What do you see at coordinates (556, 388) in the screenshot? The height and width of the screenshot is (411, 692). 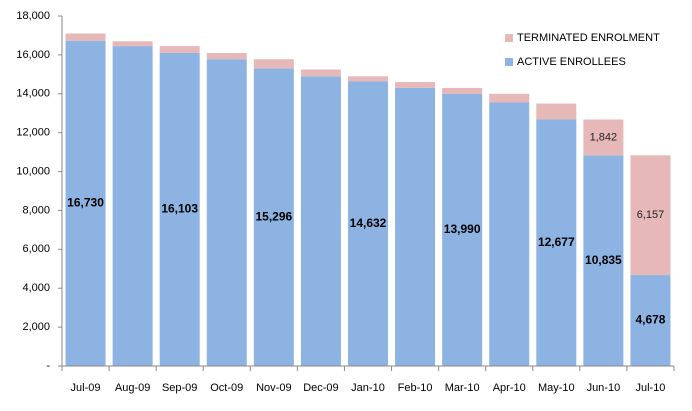 I see `x-tick-label: May-10` at bounding box center [556, 388].